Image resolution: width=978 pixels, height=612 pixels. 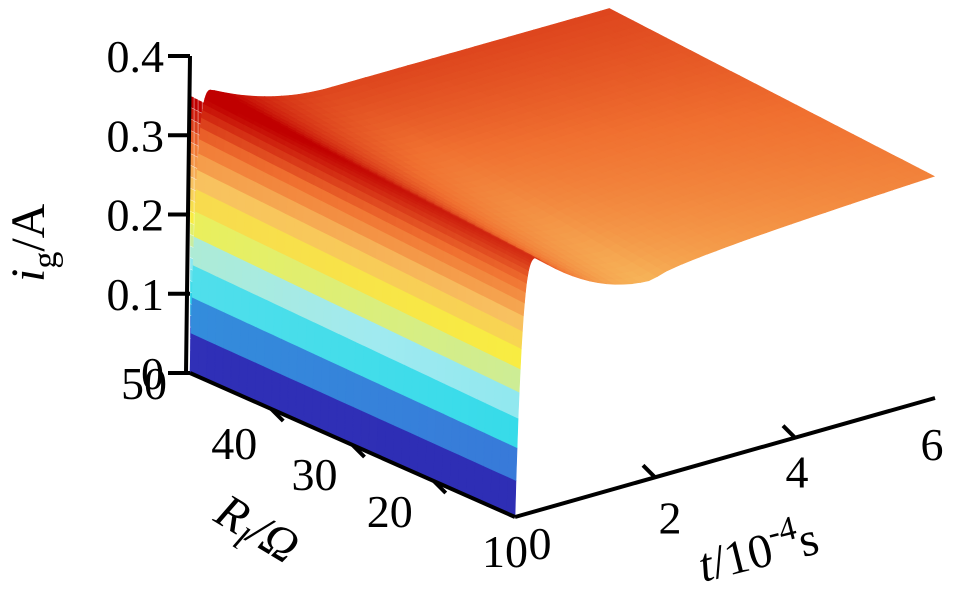 I want to click on z-tick-label: 0.2, so click(x=136, y=215).